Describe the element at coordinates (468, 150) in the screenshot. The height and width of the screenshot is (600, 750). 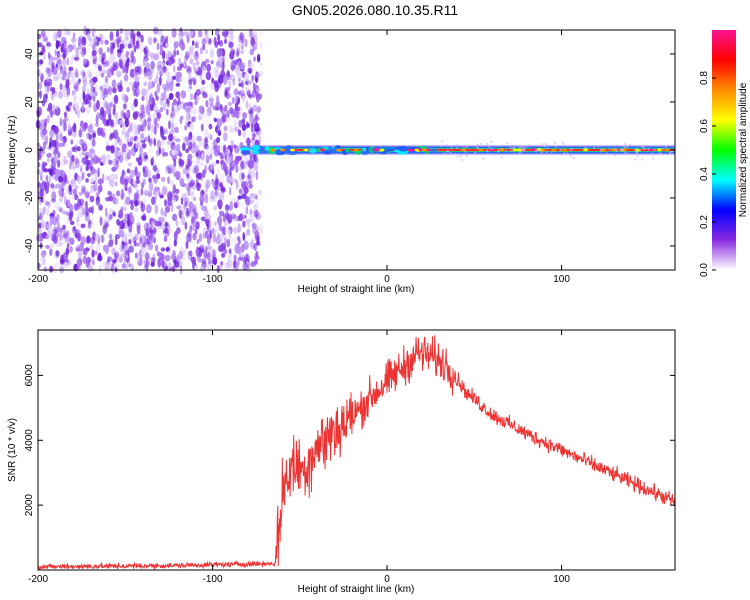
I see `signal-band-core` at that location.